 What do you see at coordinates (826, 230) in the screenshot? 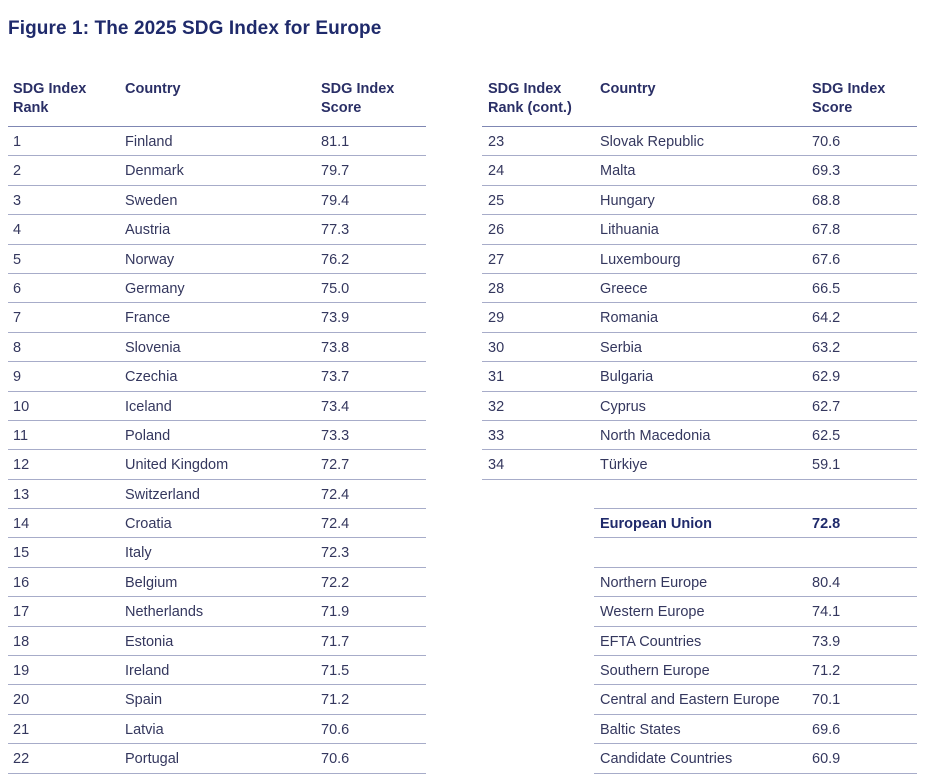
I see `cell-score: 67.8` at bounding box center [826, 230].